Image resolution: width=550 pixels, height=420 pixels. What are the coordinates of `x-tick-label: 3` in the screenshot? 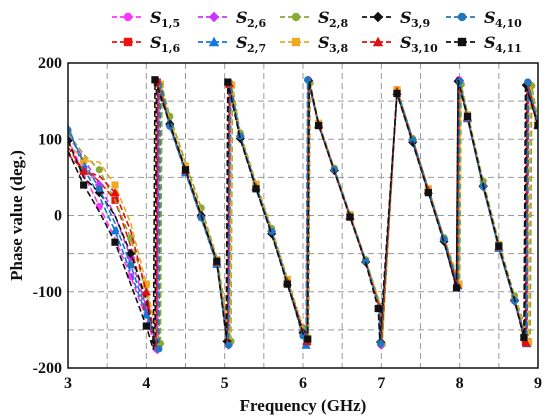 It's located at (68, 383).